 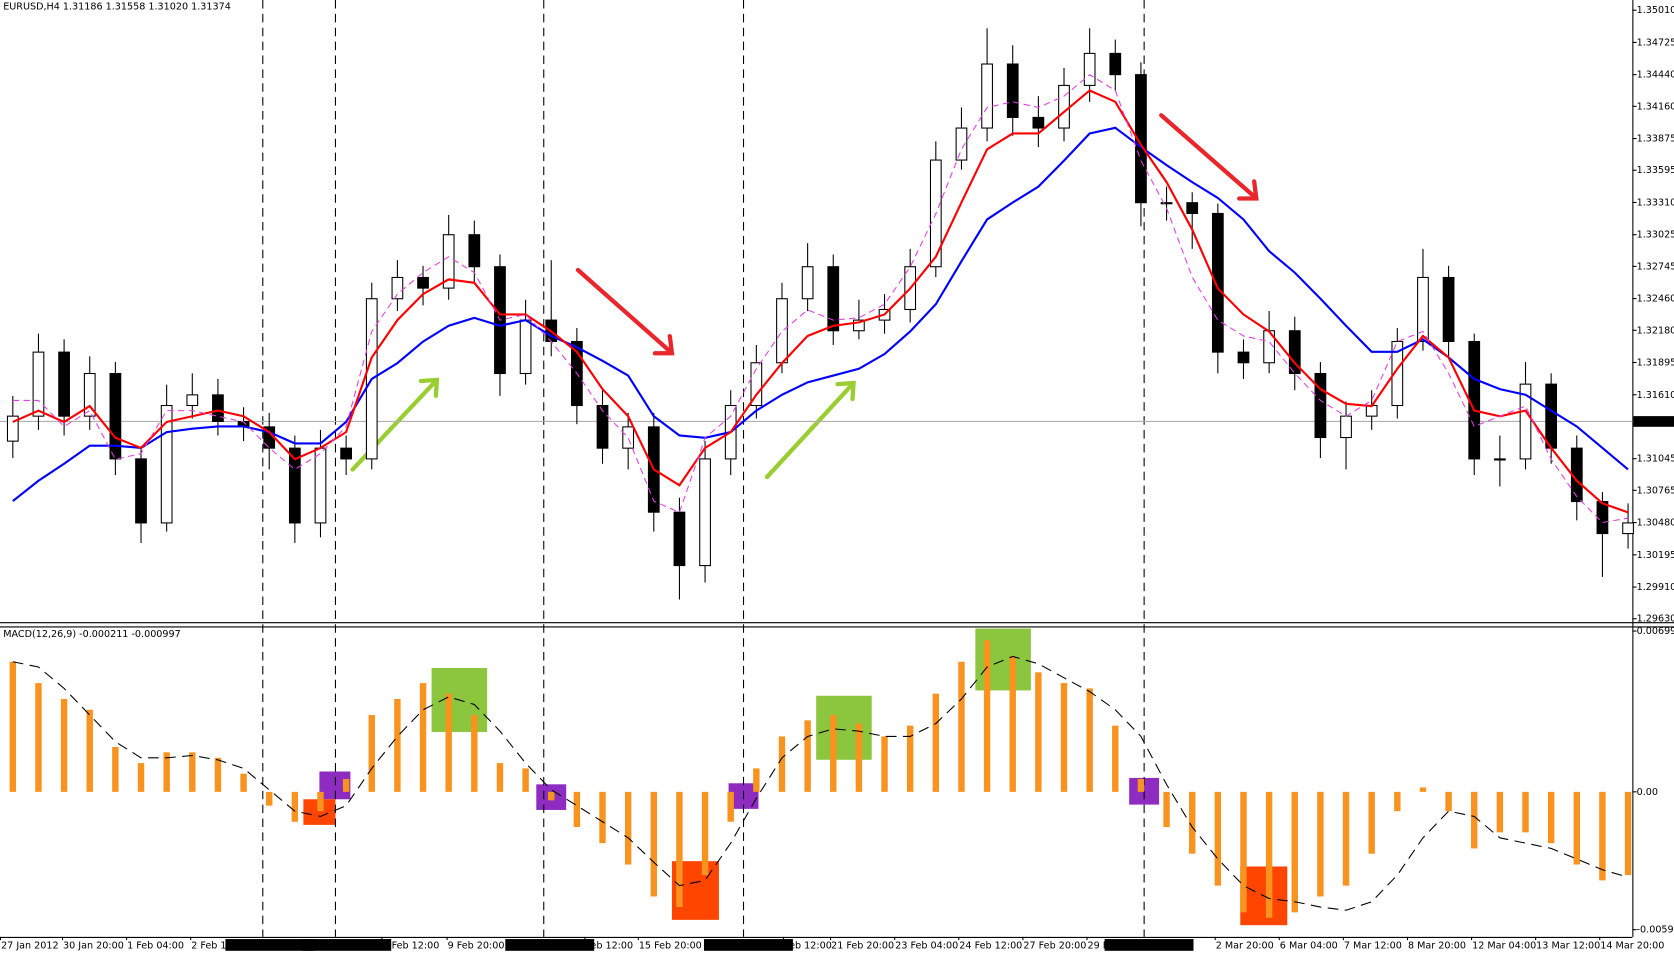 I want to click on x-tick-label: 2012.03.01 08:00, so click(x=1149, y=945).